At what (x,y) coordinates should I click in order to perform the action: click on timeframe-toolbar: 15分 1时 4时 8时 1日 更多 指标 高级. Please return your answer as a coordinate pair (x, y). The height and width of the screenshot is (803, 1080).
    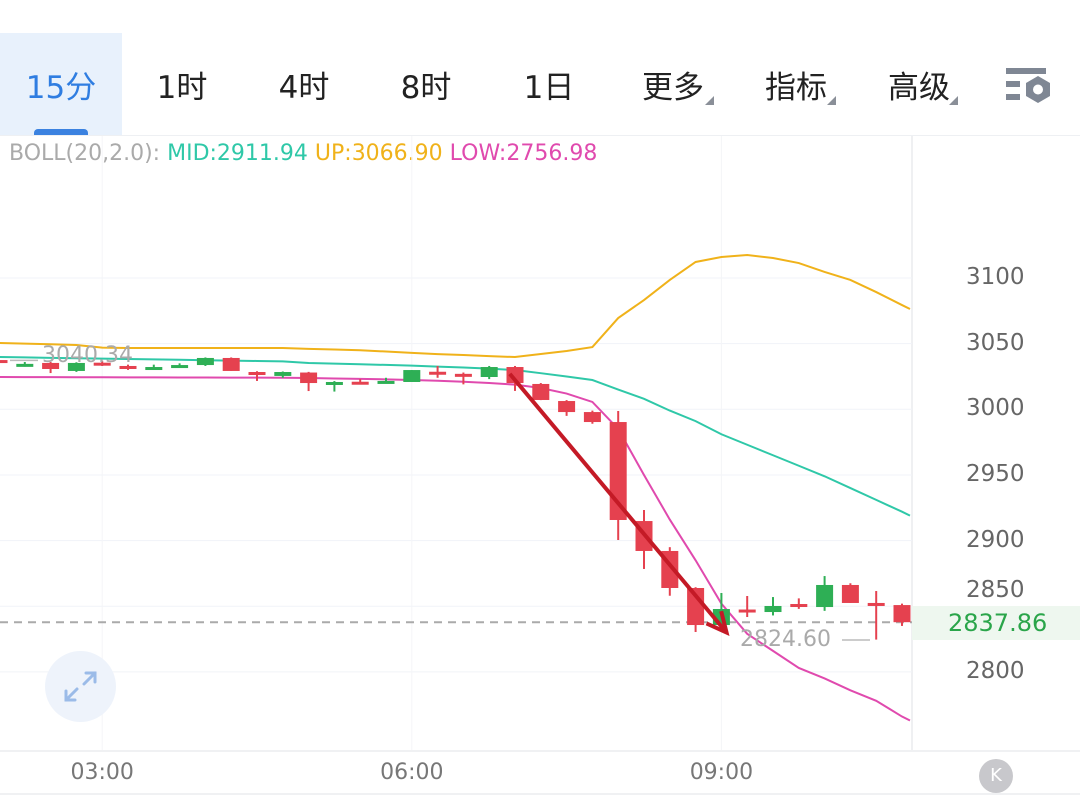
    Looking at the image, I should click on (540, 84).